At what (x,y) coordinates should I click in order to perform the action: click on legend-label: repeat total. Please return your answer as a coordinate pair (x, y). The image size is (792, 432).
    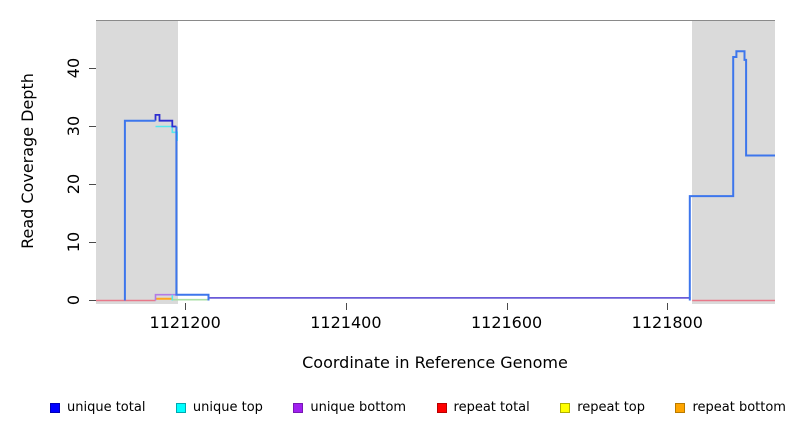
    Looking at the image, I should click on (491, 407).